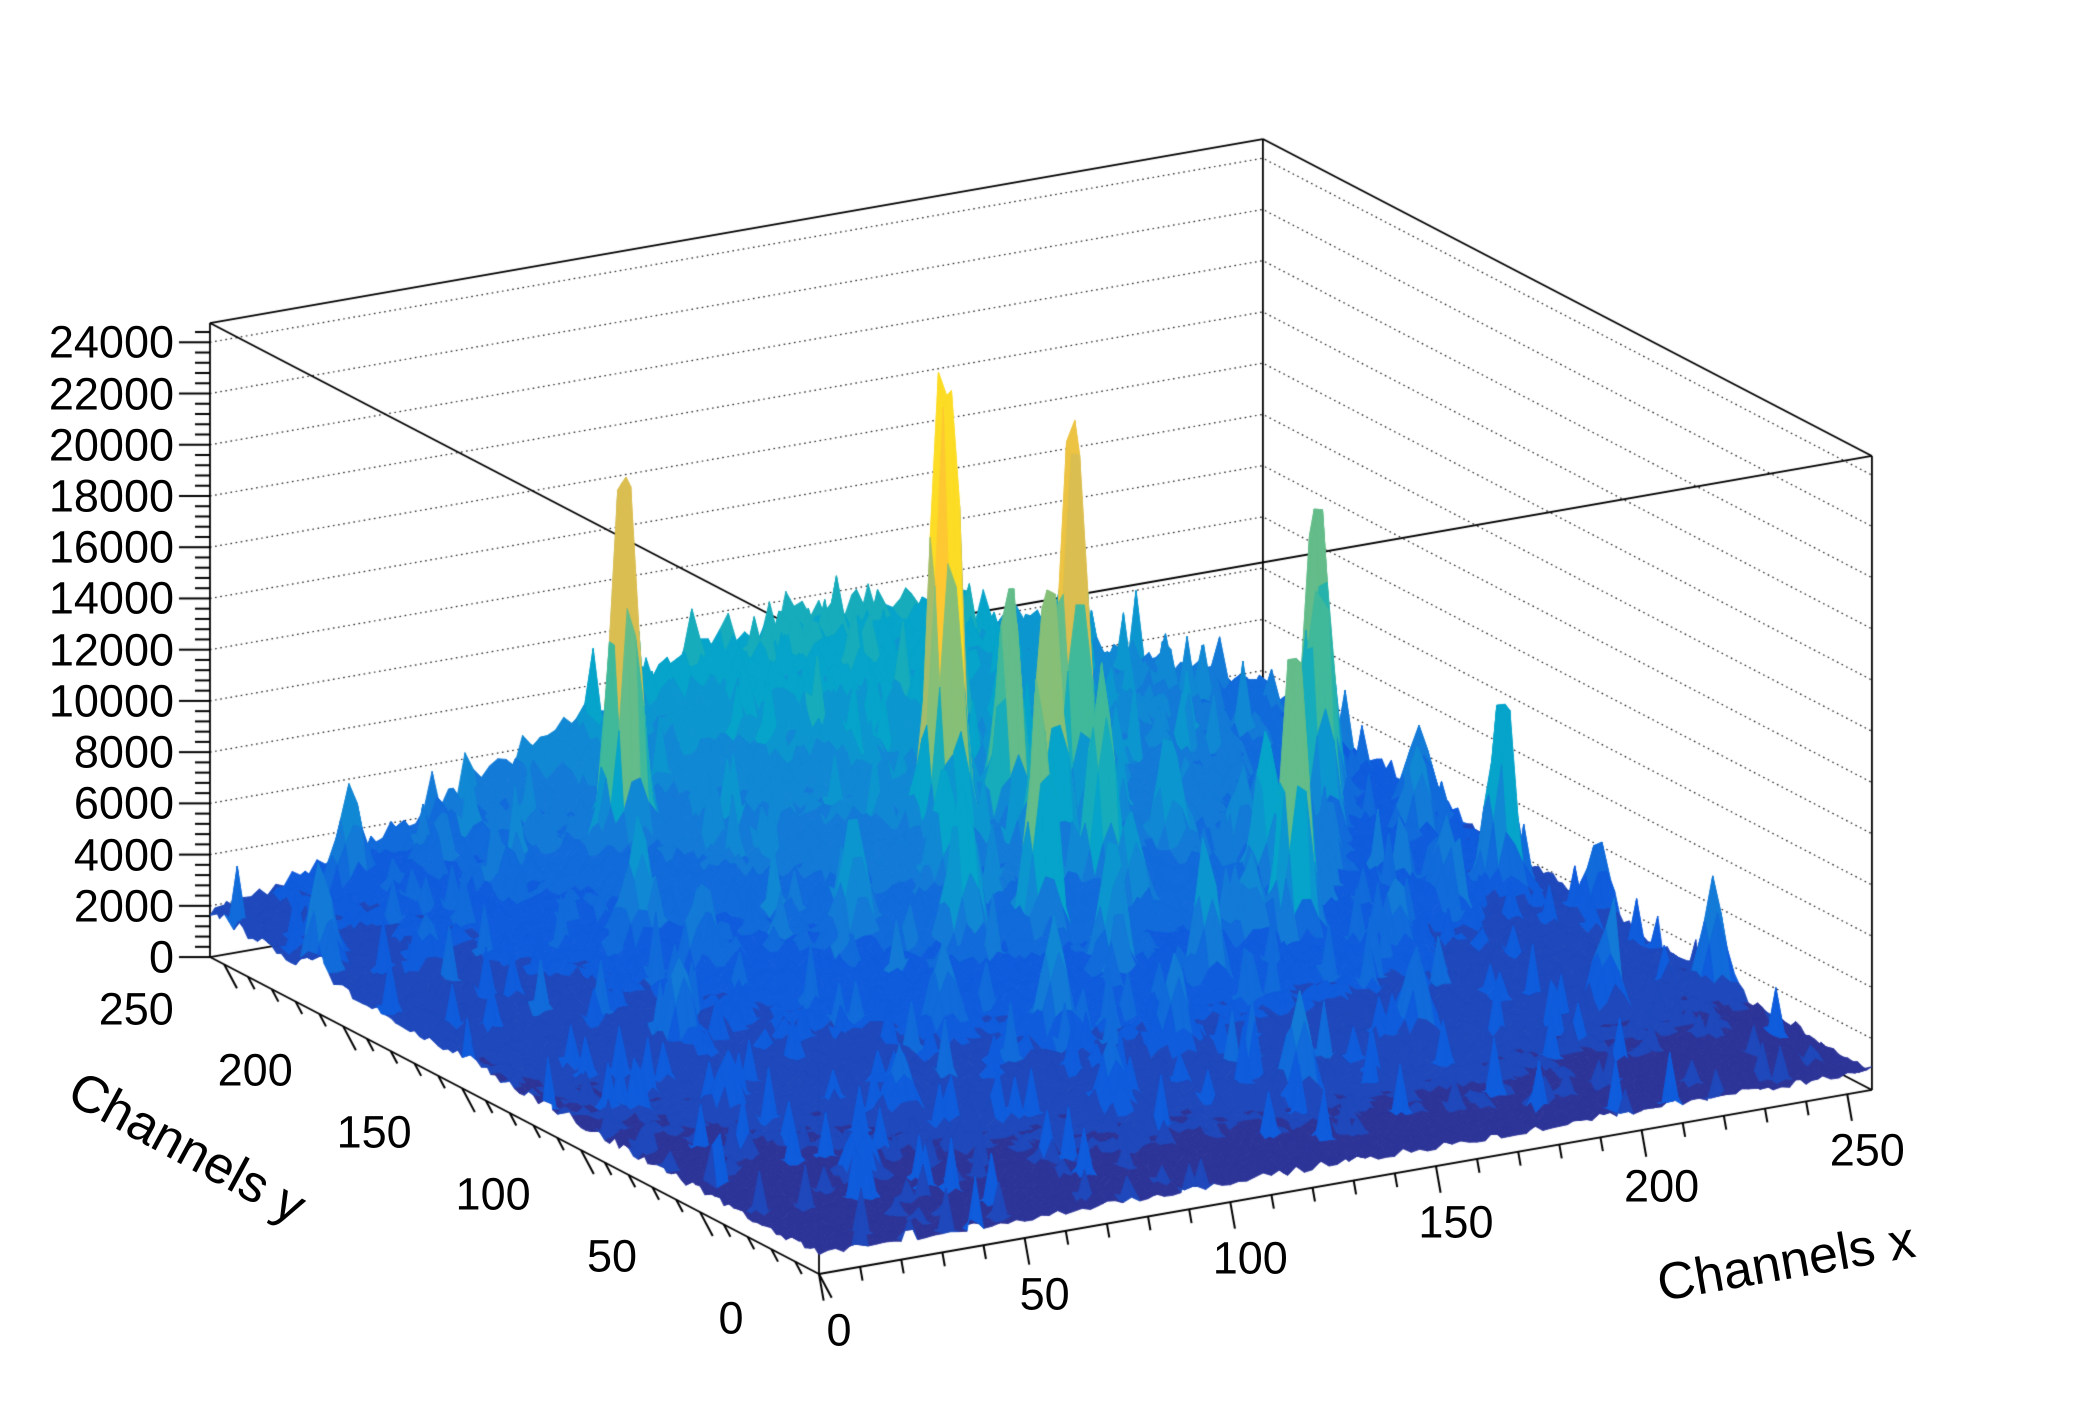 The image size is (2088, 1416). What do you see at coordinates (612, 1256) in the screenshot?
I see `y-axis-tick-label: 50` at bounding box center [612, 1256].